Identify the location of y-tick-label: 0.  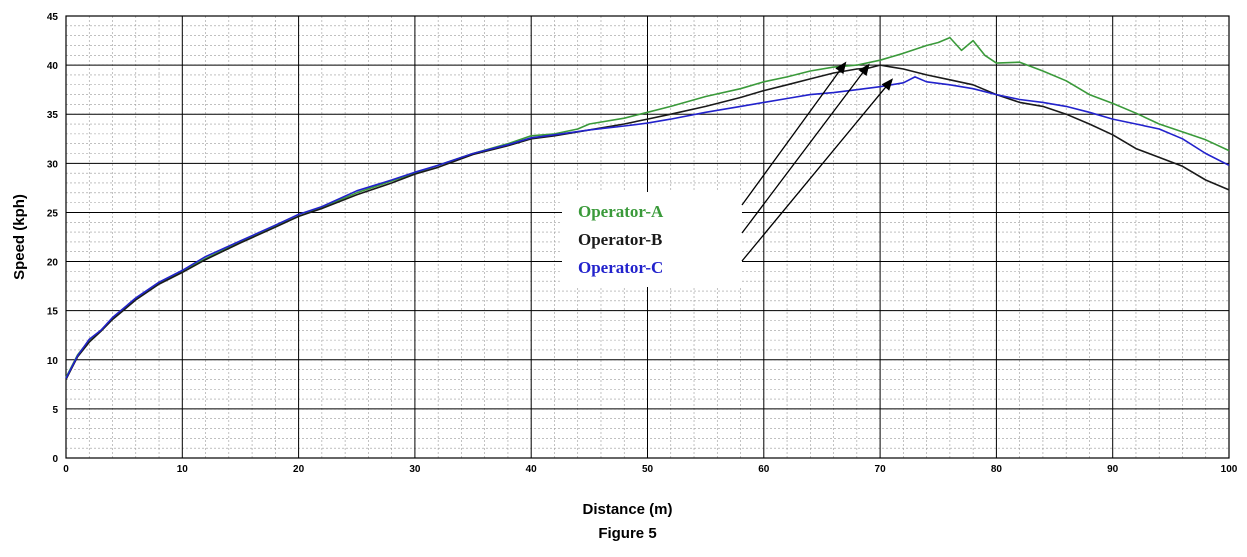
(55, 459).